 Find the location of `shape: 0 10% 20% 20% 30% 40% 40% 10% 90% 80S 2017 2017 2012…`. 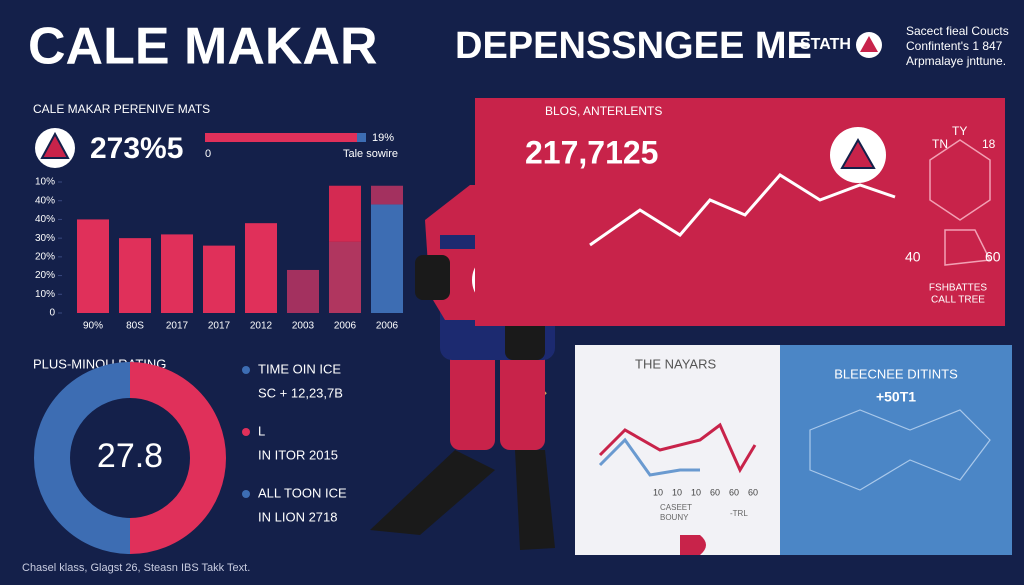

shape: 0 10% 20% 20% 30% 40% 40% 10% 90% 80S 2017 2017 2012… is located at coordinates (219, 254).